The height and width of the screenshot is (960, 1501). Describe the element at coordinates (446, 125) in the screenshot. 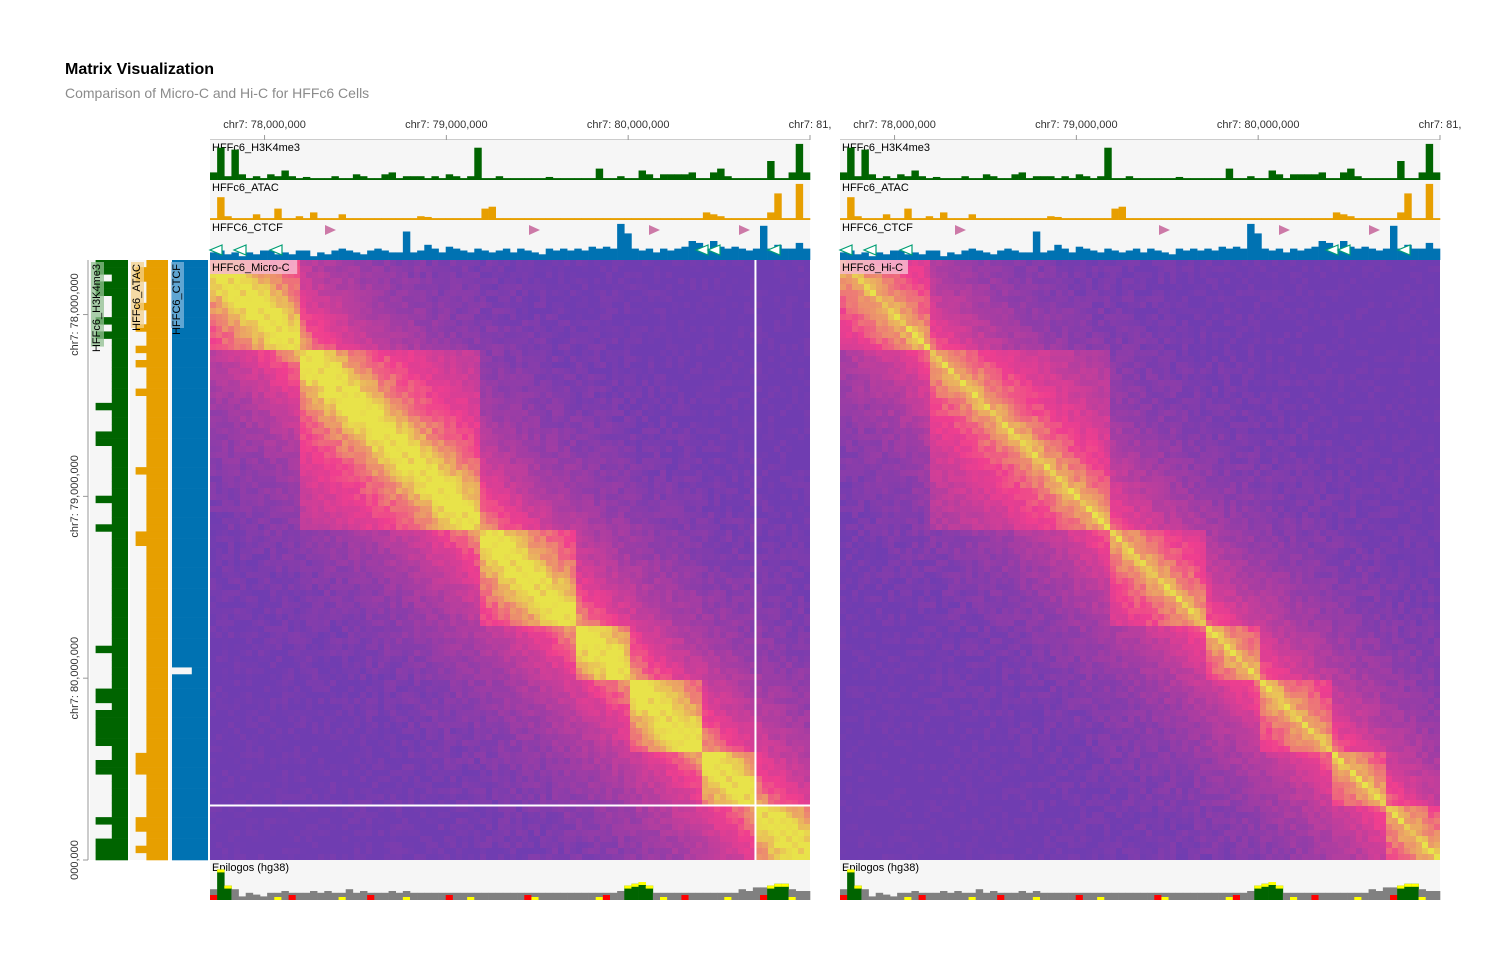

I see `x-tick-label: chr7: 79,000,000` at that location.